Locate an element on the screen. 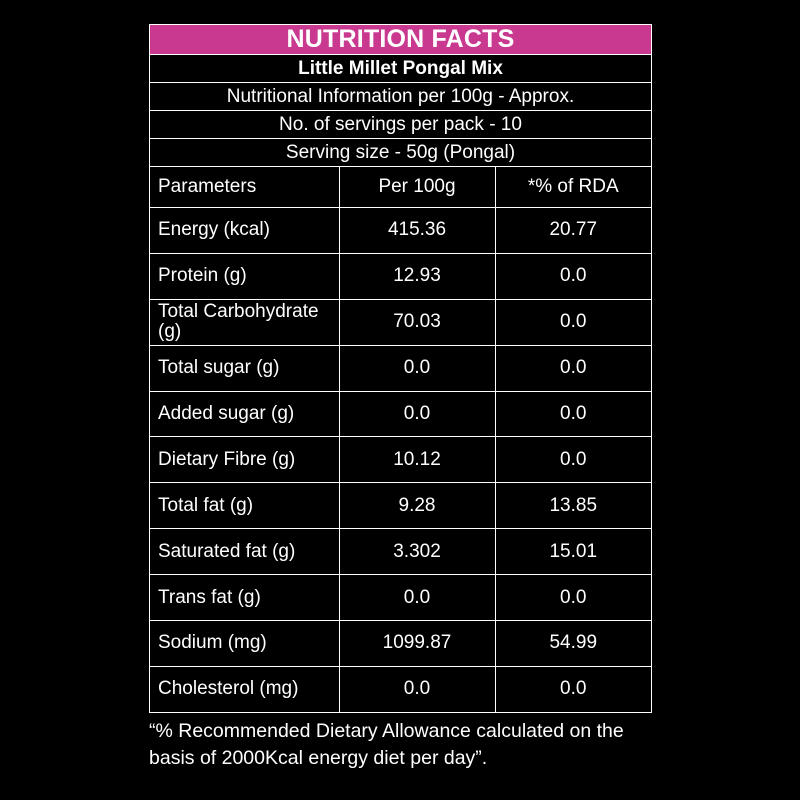  table-row: Energy (kcal) 415.36 20.77 is located at coordinates (400, 230).